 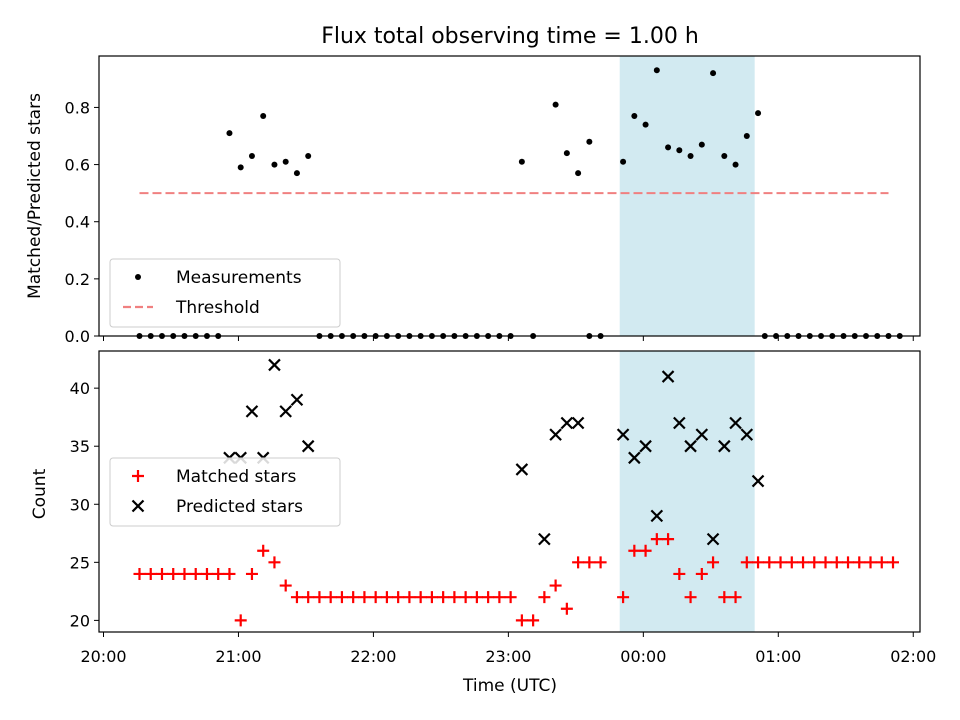 What do you see at coordinates (225, 293) in the screenshot?
I see `ratio-legend` at bounding box center [225, 293].